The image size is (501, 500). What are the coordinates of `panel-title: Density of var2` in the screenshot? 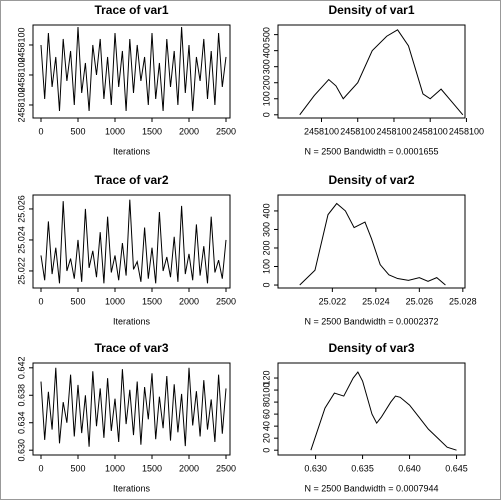 It's located at (371, 180).